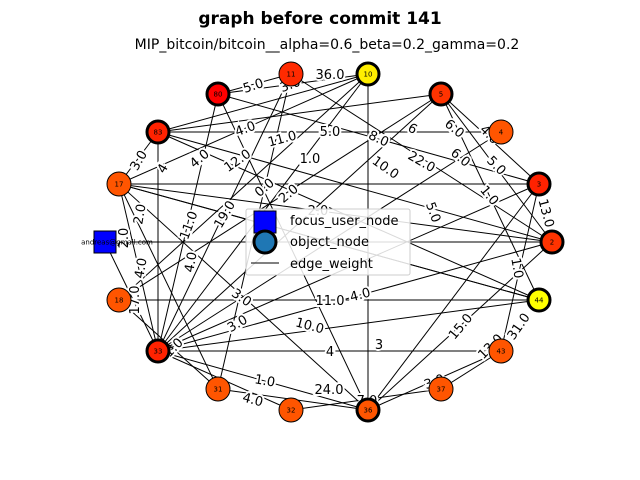  I want to click on object-node-label: 3, so click(539, 185).